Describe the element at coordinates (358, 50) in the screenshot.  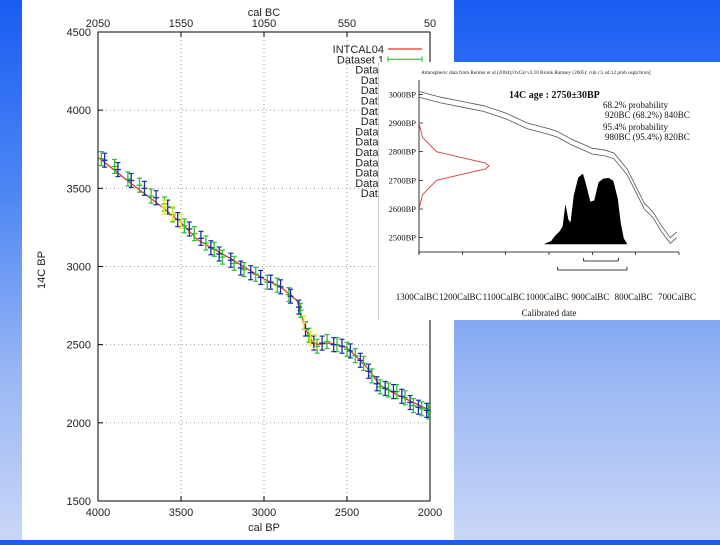
I see `legend-entry: INTCAL04` at that location.